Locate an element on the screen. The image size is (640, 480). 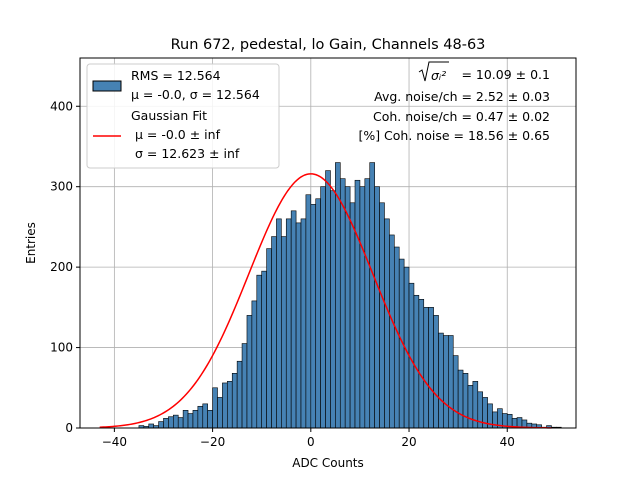
legend-fit-mu: μ = -0.0 ± inf is located at coordinates (178, 134).